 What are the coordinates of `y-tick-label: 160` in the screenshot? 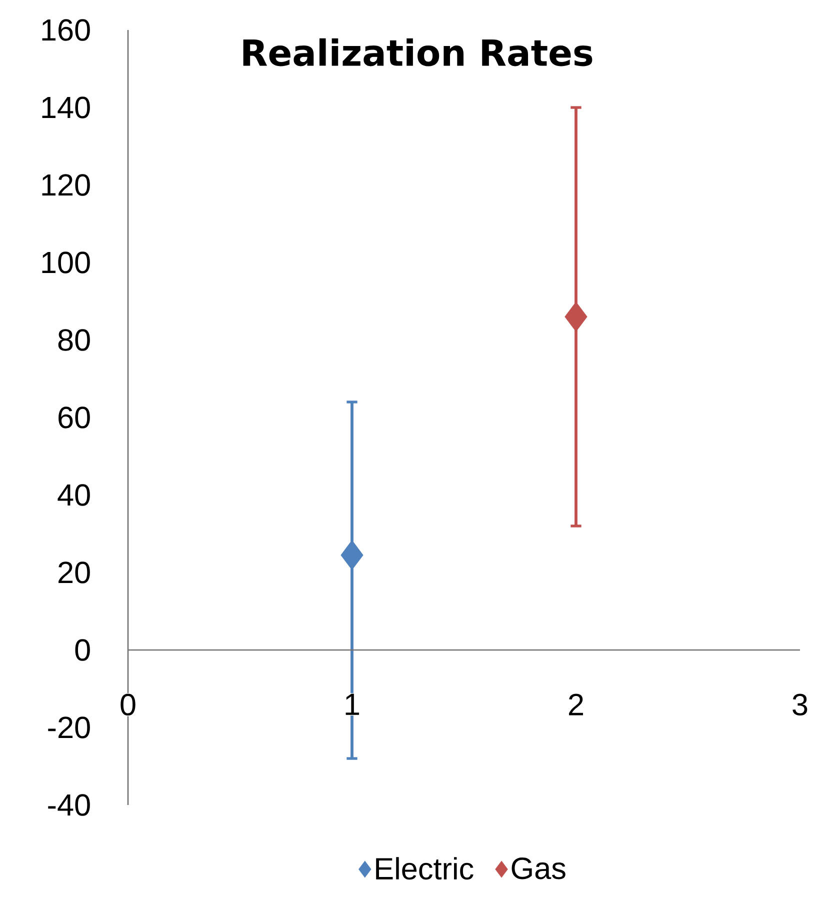 It's located at (66, 30).